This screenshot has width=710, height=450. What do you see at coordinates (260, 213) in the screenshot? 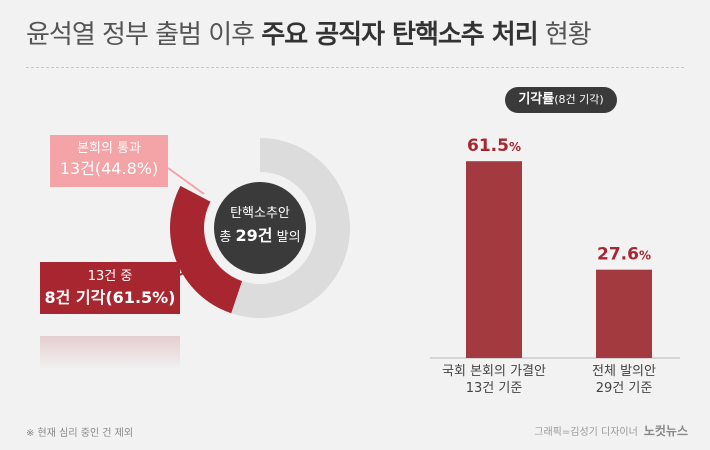
I see `center-label-line1: 탄핵소추안` at bounding box center [260, 213].